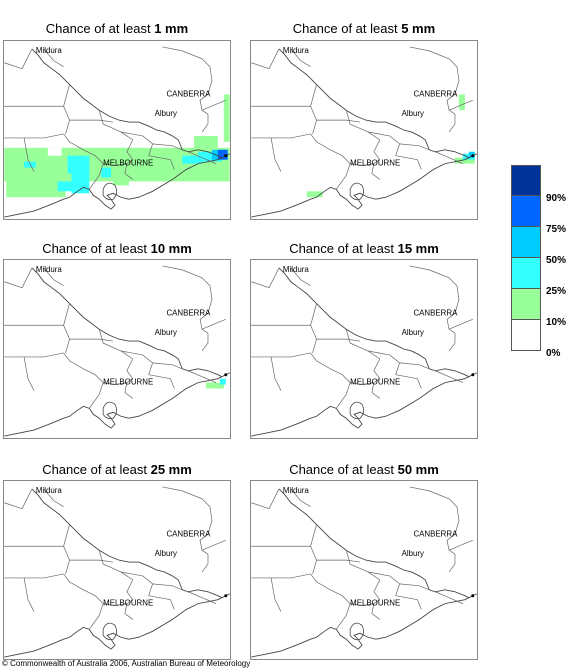  Describe the element at coordinates (356, 631) in the screenshot. I see `port-phillip-bay` at that location.